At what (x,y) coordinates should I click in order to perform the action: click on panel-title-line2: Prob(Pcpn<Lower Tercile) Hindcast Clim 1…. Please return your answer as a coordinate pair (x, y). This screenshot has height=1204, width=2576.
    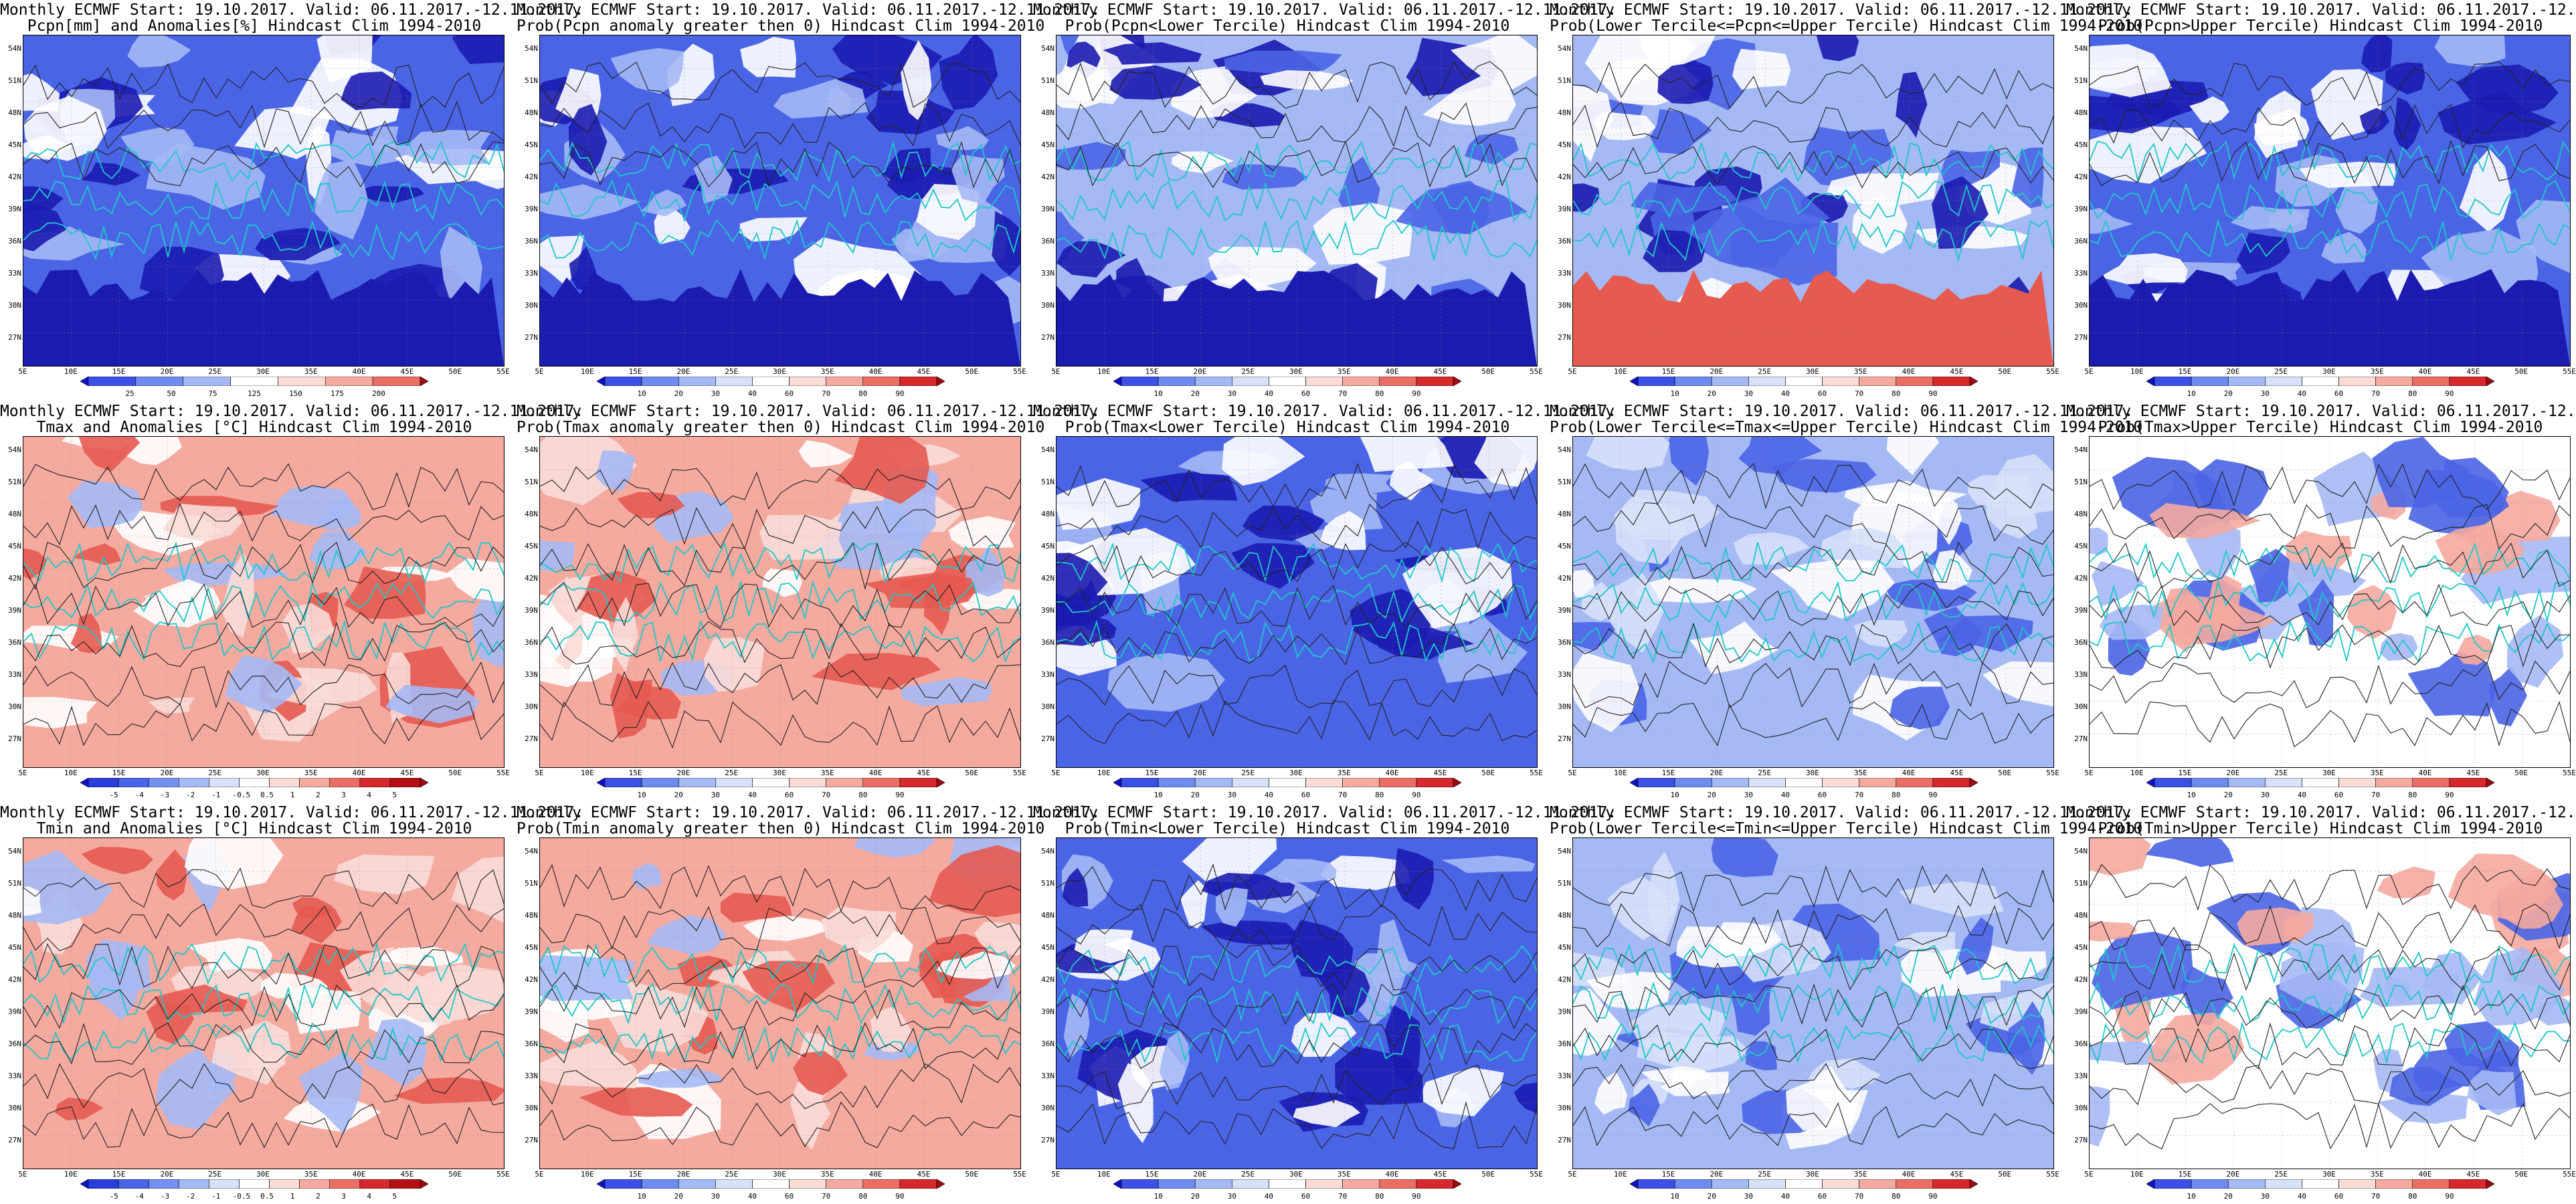
    Looking at the image, I should click on (1287, 26).